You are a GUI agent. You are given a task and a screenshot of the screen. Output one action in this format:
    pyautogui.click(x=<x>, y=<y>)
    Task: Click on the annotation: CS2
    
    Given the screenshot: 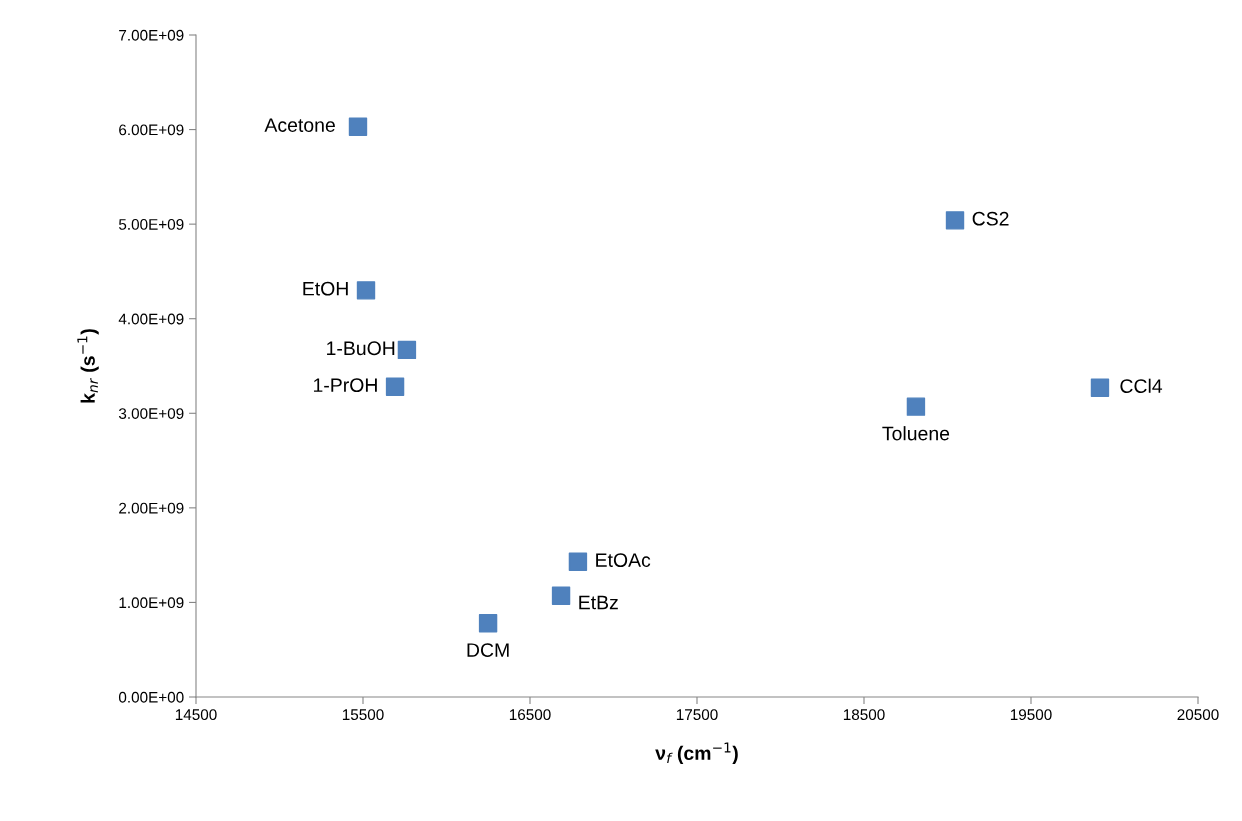 What is the action you would take?
    pyautogui.click(x=990, y=218)
    